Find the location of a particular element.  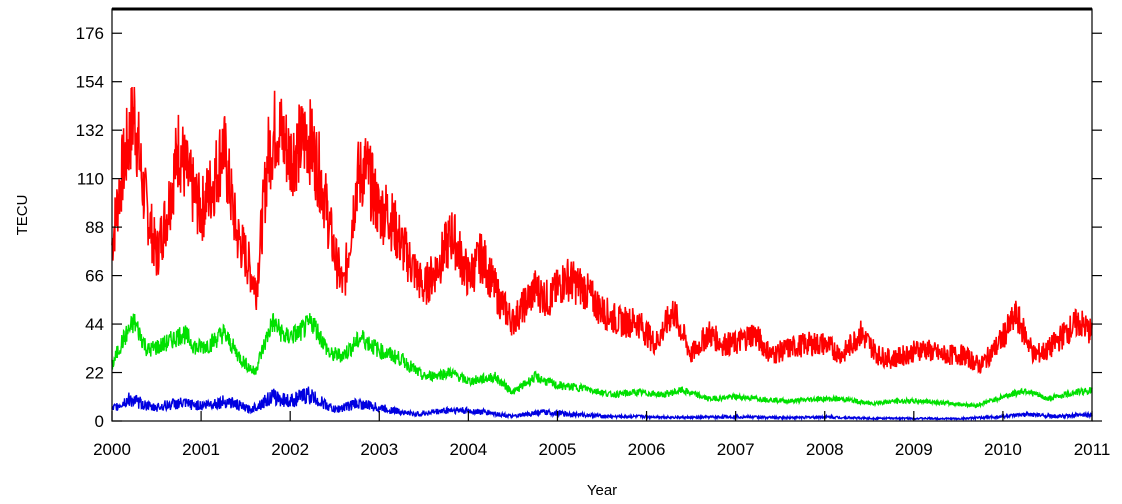

x-tick-label: 2001 is located at coordinates (201, 449).